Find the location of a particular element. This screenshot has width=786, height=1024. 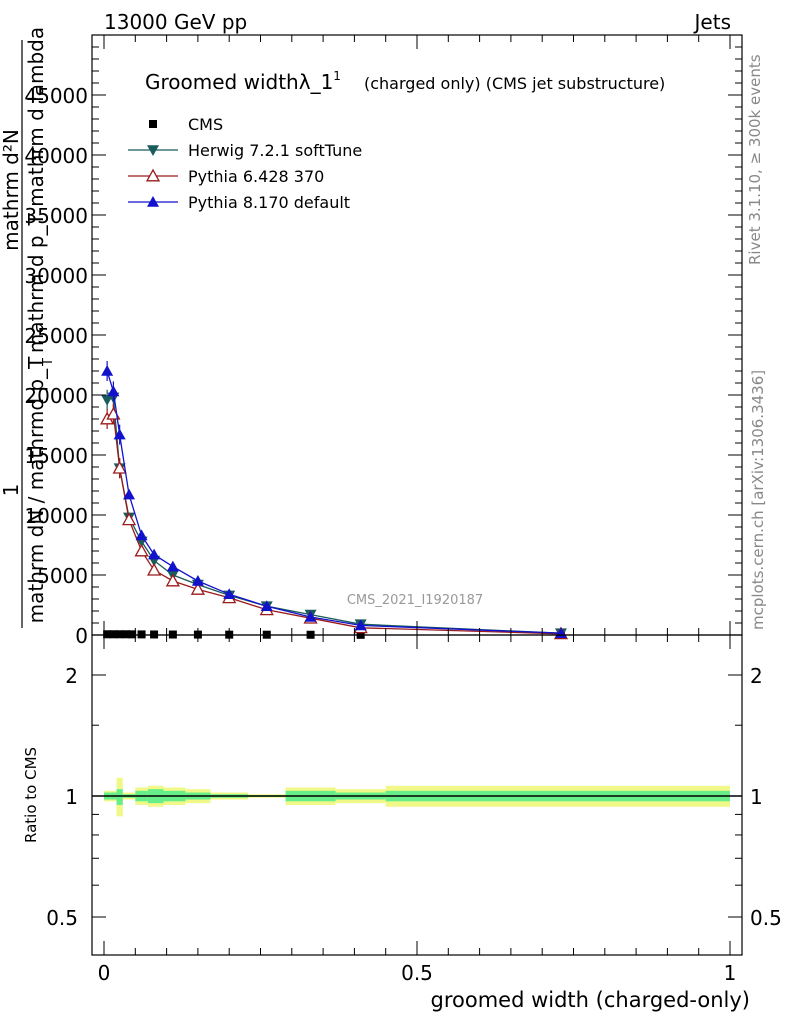

ratio-ytick-label-right: 2 is located at coordinates (756, 676).